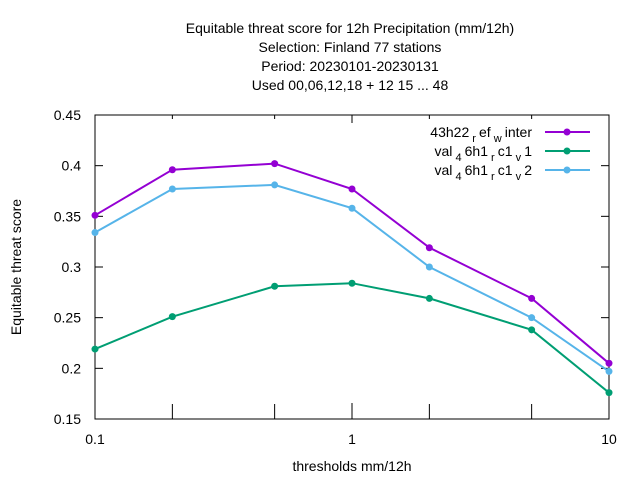 This screenshot has width=640, height=480. I want to click on title-line: Period: 20230101-20230131, so click(350, 66).